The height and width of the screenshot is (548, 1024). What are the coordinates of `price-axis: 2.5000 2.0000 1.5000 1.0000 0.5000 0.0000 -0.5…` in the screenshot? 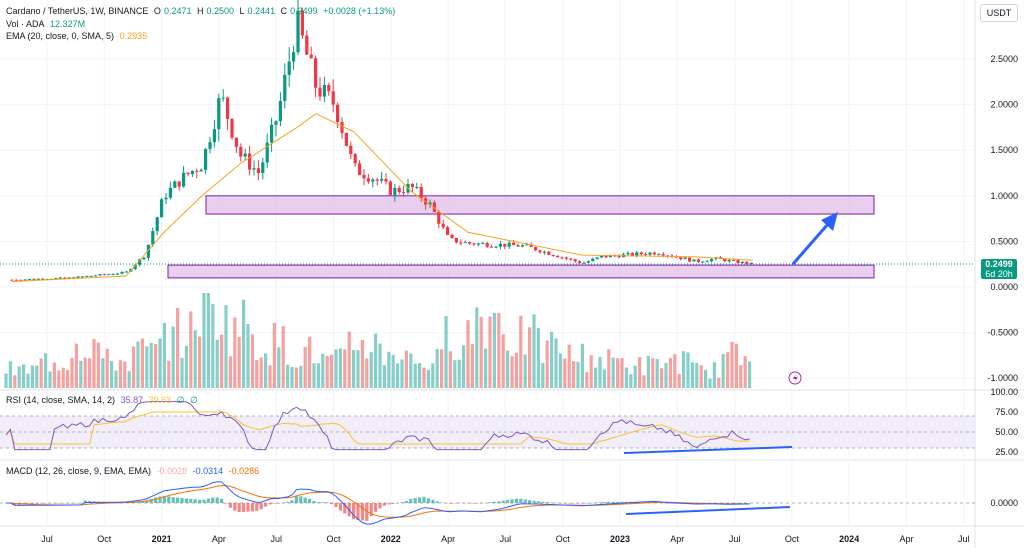 It's located at (1002, 281).